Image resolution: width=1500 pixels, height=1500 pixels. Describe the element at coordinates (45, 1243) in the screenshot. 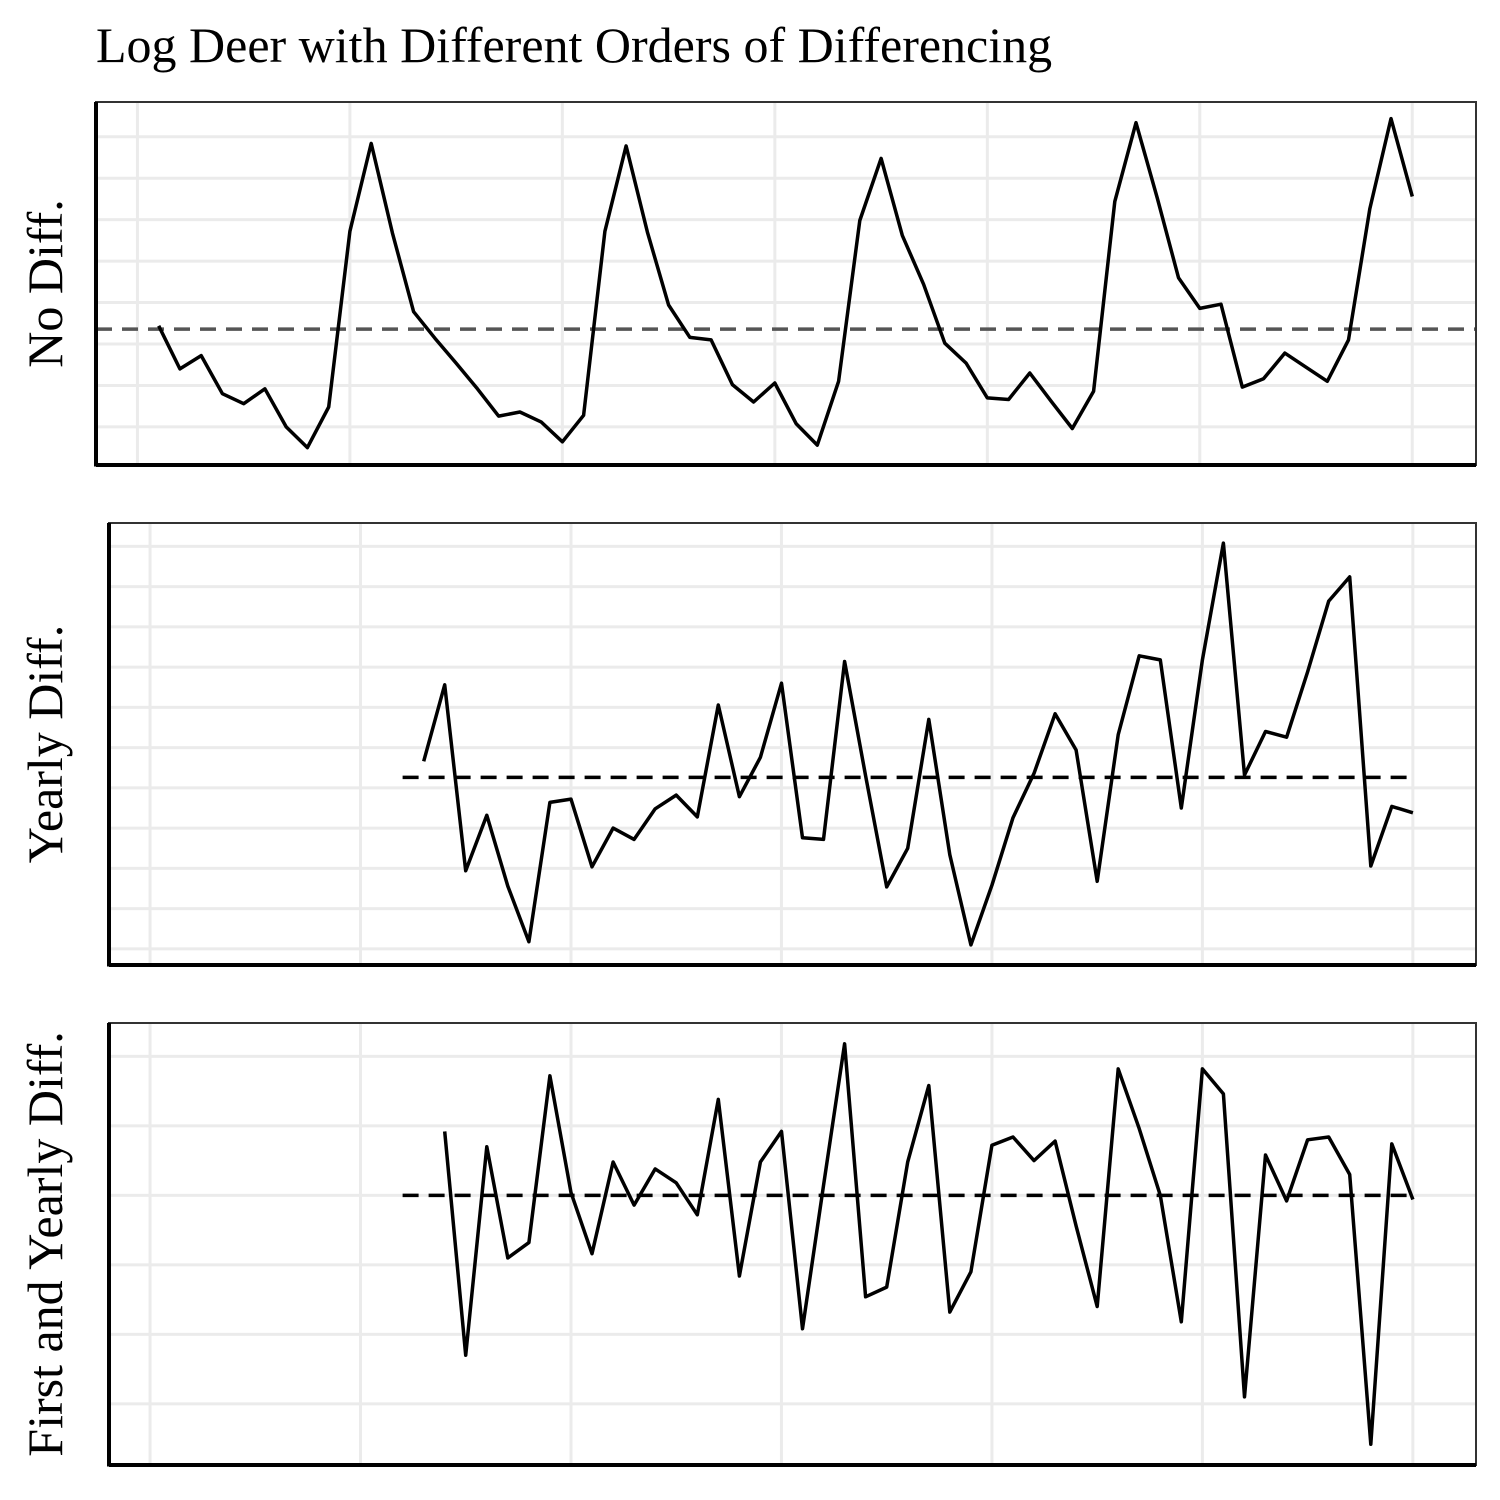

I see `y-axis-label: First and Yearly Diff.` at that location.